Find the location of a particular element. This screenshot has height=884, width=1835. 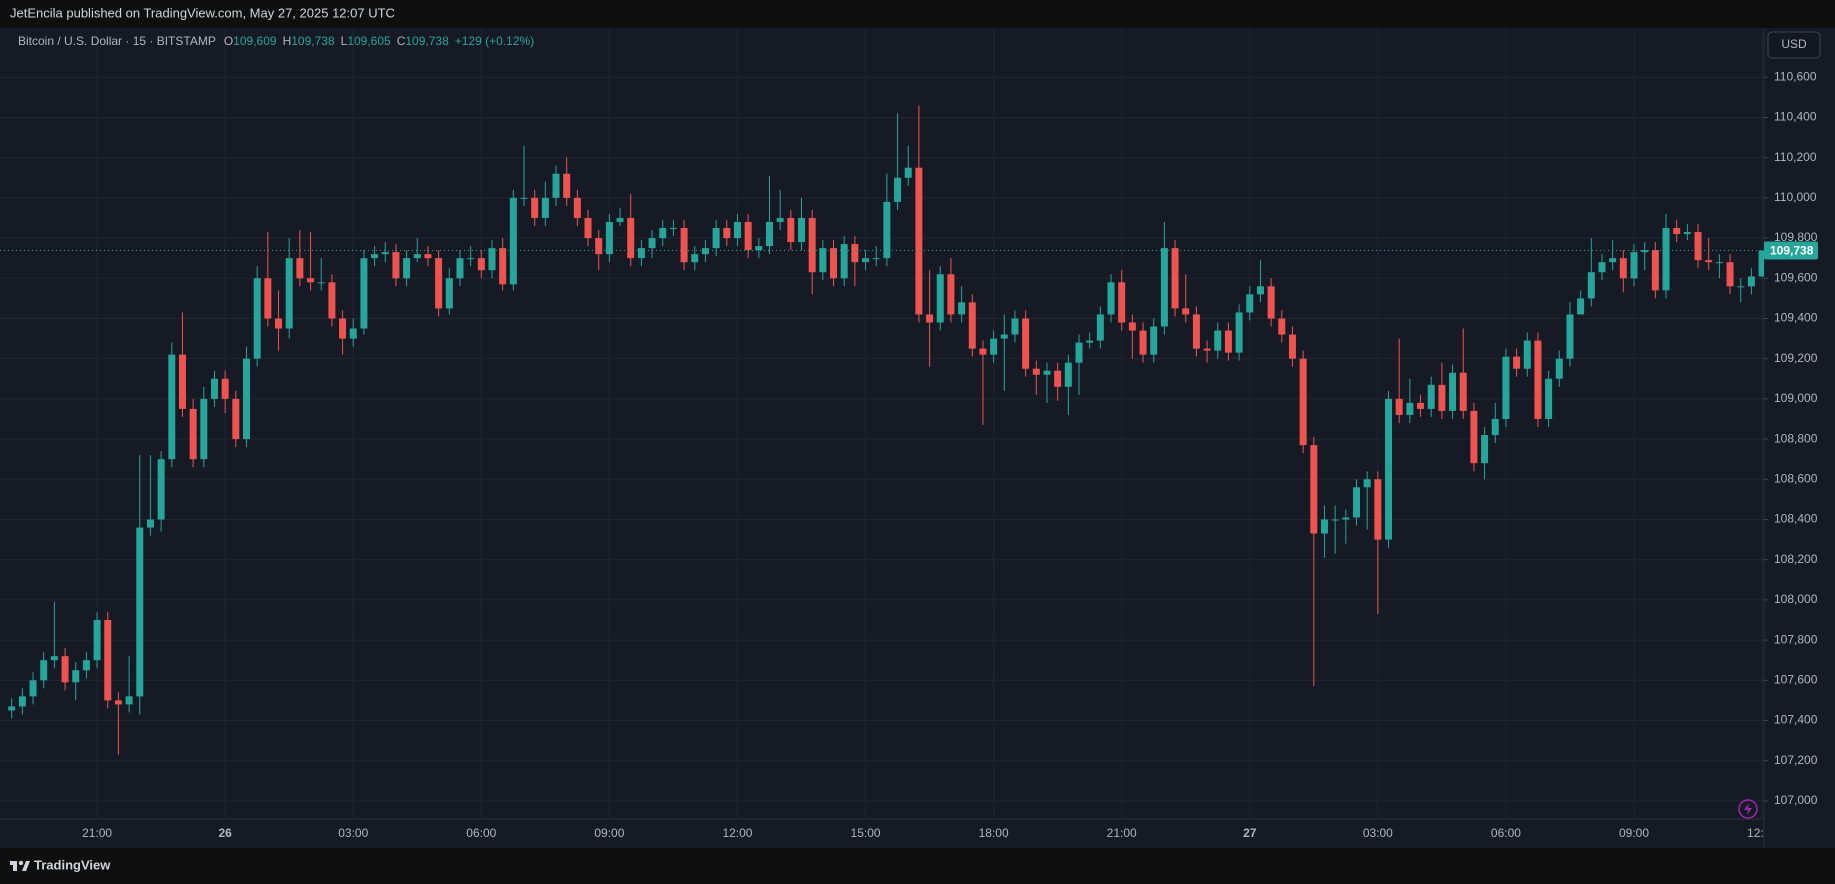

ohlc-value: 109,605 is located at coordinates (369, 41).